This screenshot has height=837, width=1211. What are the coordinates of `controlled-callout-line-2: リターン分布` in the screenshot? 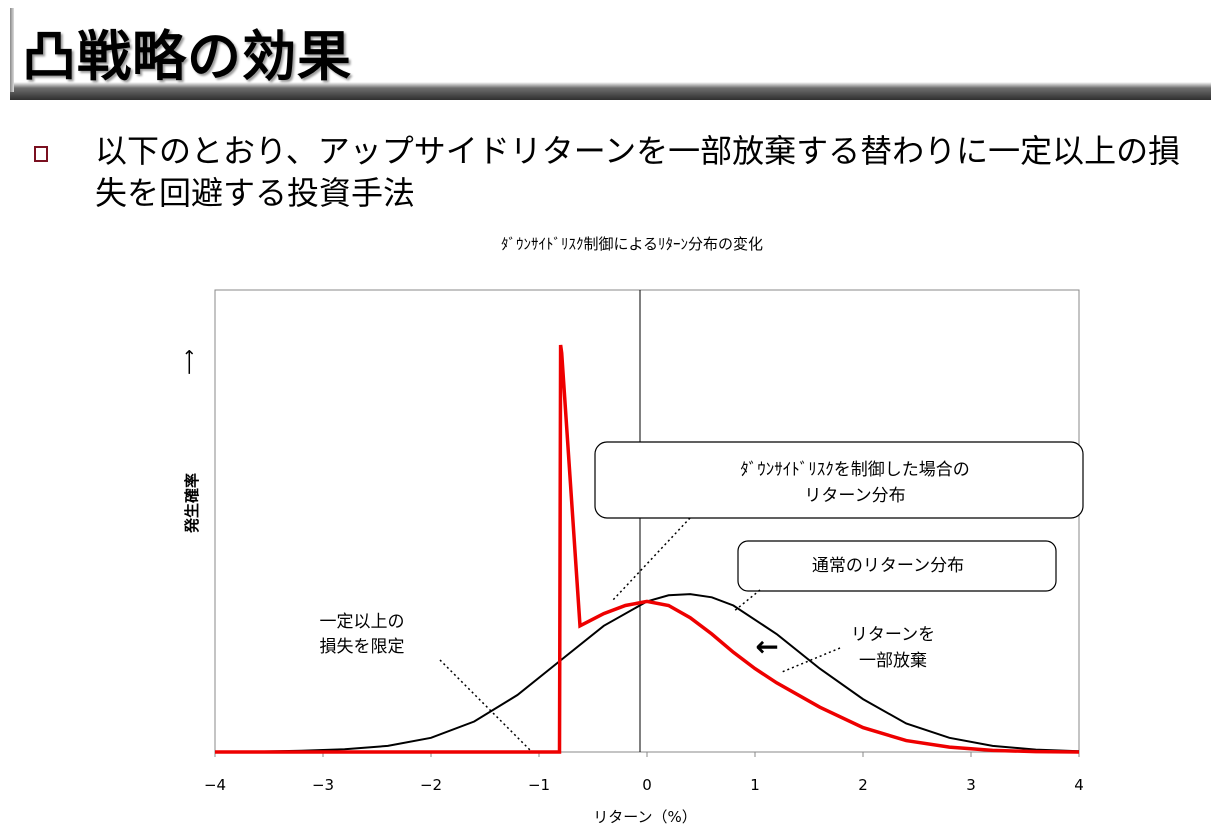 It's located at (854, 496).